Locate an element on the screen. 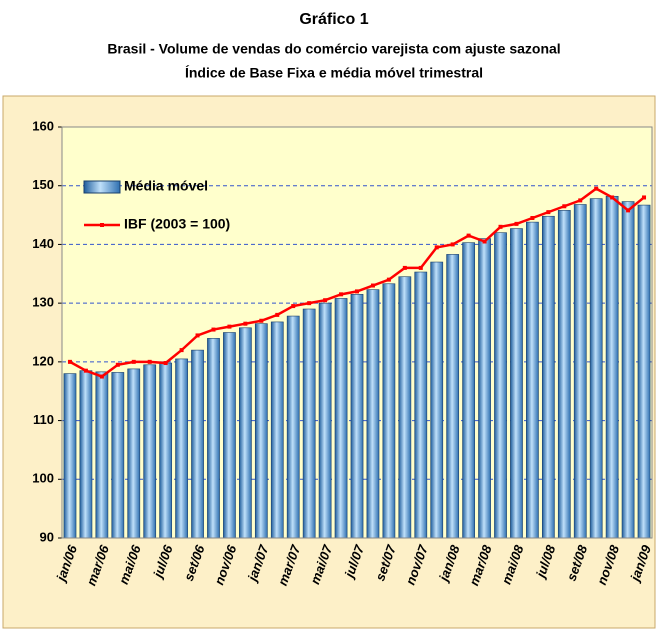 This screenshot has width=659, height=631. legend-label: Média móvel is located at coordinates (166, 186).